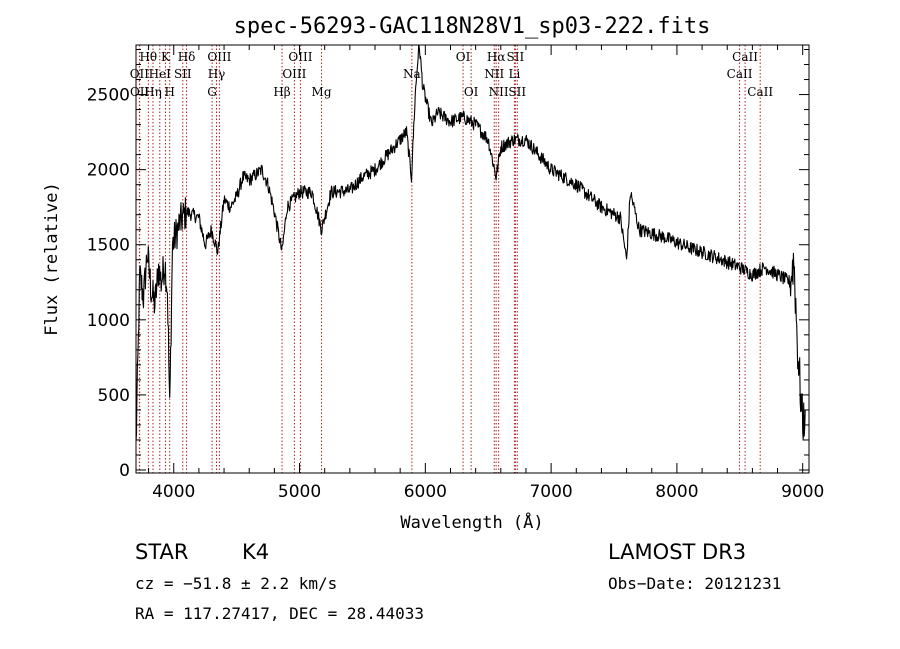  Describe the element at coordinates (108, 246) in the screenshot. I see `y-tick-label: 1500` at that location.